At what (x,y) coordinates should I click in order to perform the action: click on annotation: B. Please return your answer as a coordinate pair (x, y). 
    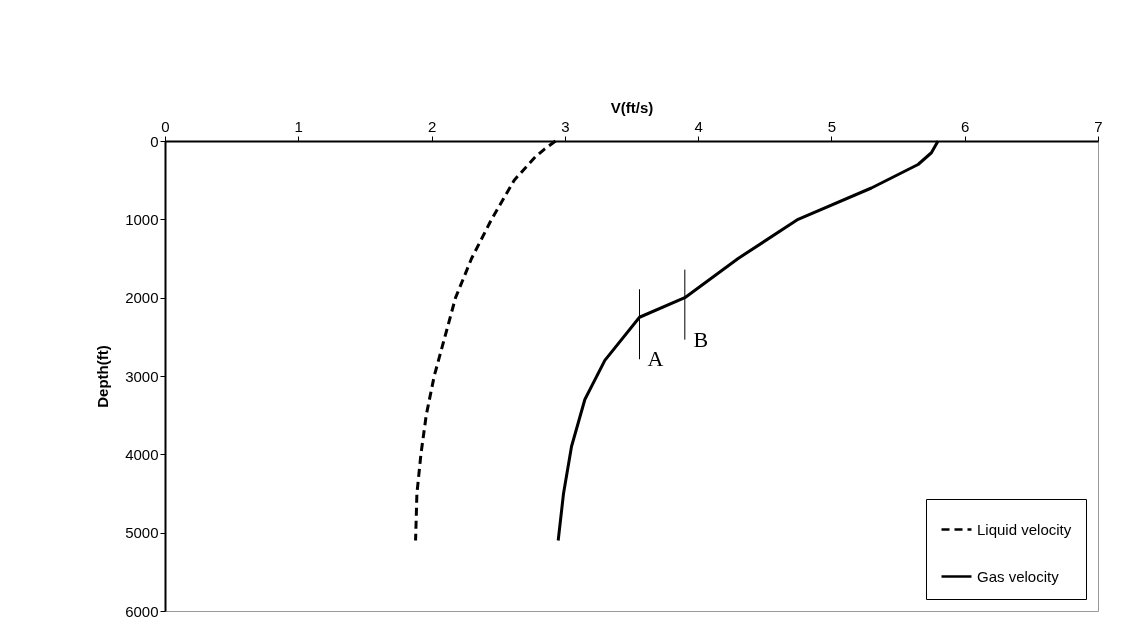
    Looking at the image, I should click on (701, 339).